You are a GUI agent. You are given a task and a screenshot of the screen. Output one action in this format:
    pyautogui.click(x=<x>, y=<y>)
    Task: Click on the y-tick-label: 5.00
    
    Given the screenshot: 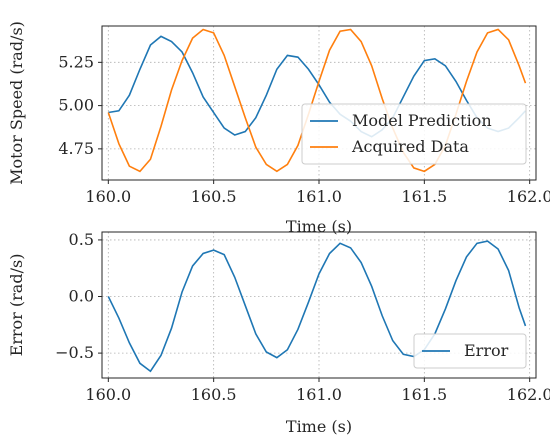 What is the action you would take?
    pyautogui.click(x=76, y=105)
    